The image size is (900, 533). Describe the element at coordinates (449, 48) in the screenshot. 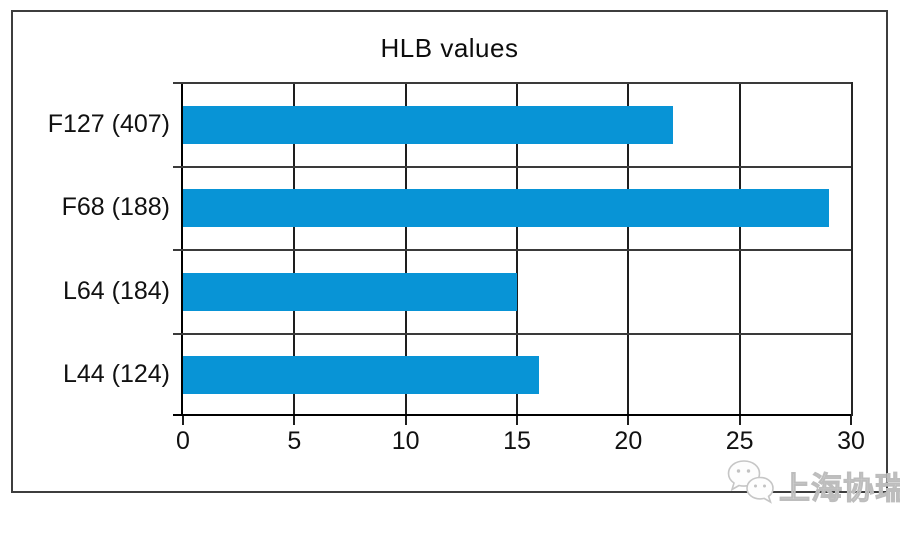

I see `chart-title: HLB values` at that location.